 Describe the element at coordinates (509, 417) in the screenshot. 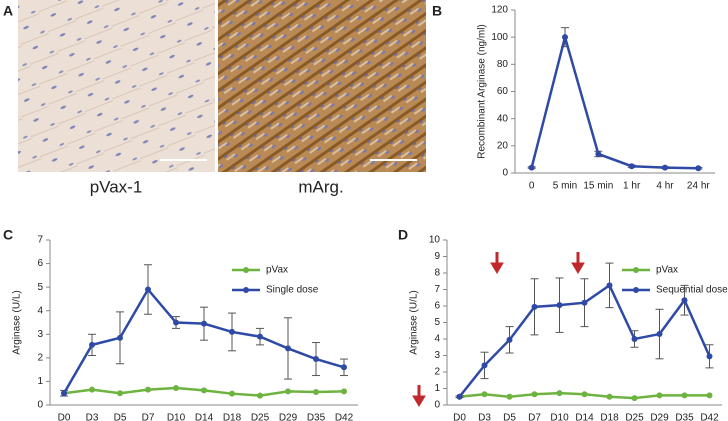

I see `x-tick-label: D5` at that location.